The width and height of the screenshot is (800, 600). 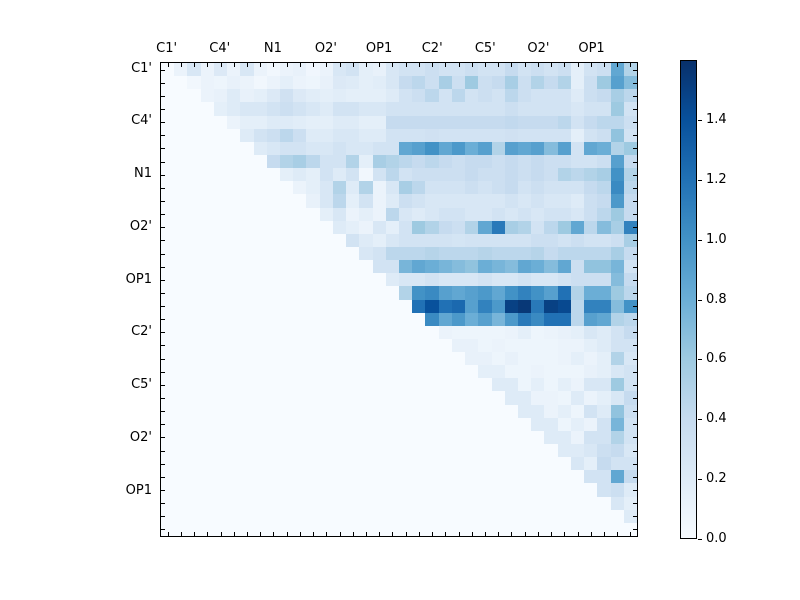 What do you see at coordinates (167, 48) in the screenshot?
I see `x-tick-label: C1'` at bounding box center [167, 48].